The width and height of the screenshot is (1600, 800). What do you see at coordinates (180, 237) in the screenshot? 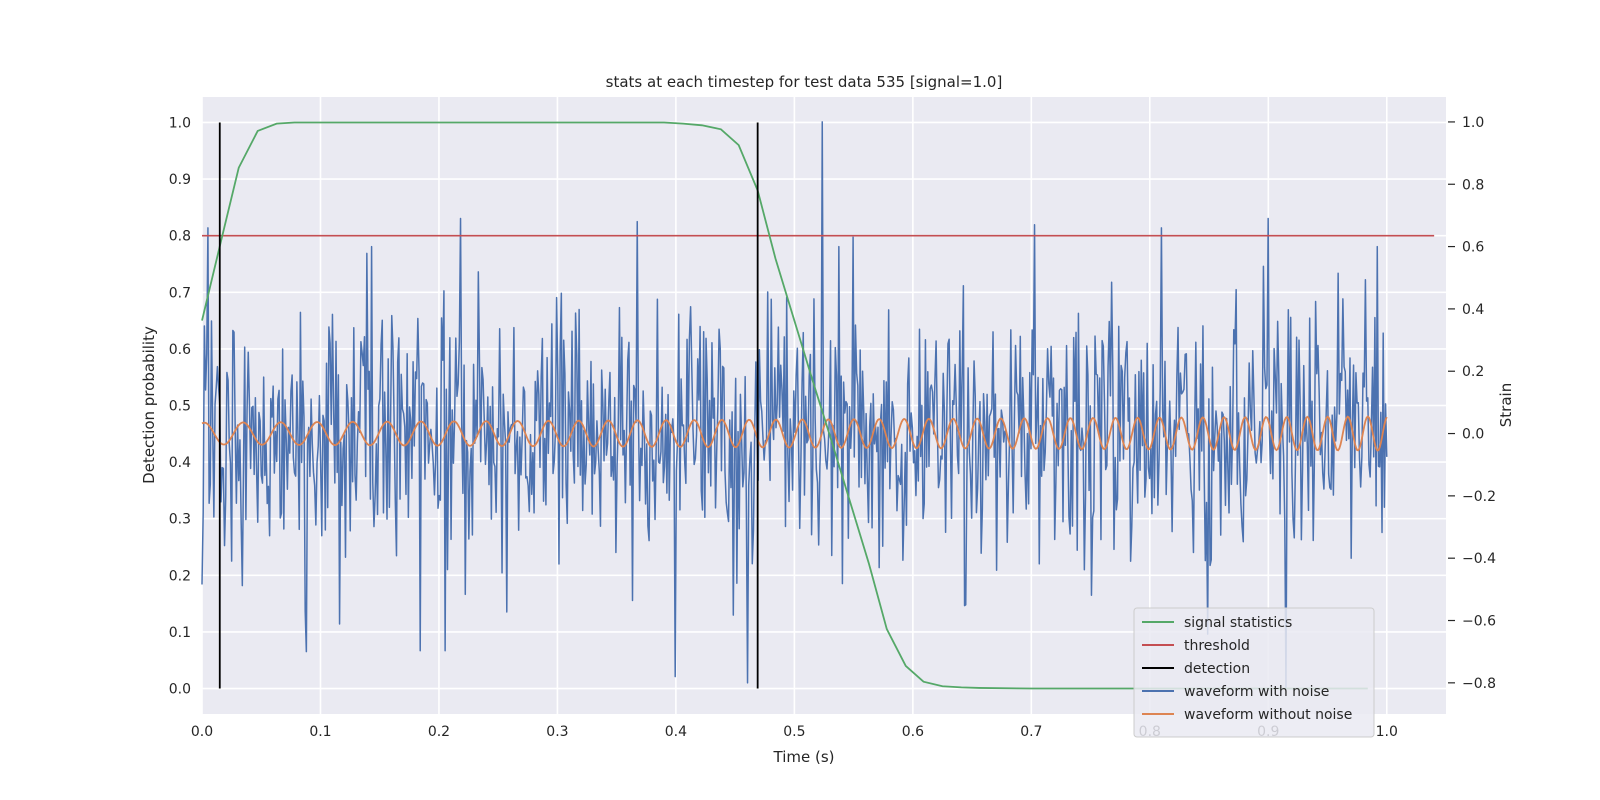
I see `y-left-tick-label: 0.8` at bounding box center [180, 237].